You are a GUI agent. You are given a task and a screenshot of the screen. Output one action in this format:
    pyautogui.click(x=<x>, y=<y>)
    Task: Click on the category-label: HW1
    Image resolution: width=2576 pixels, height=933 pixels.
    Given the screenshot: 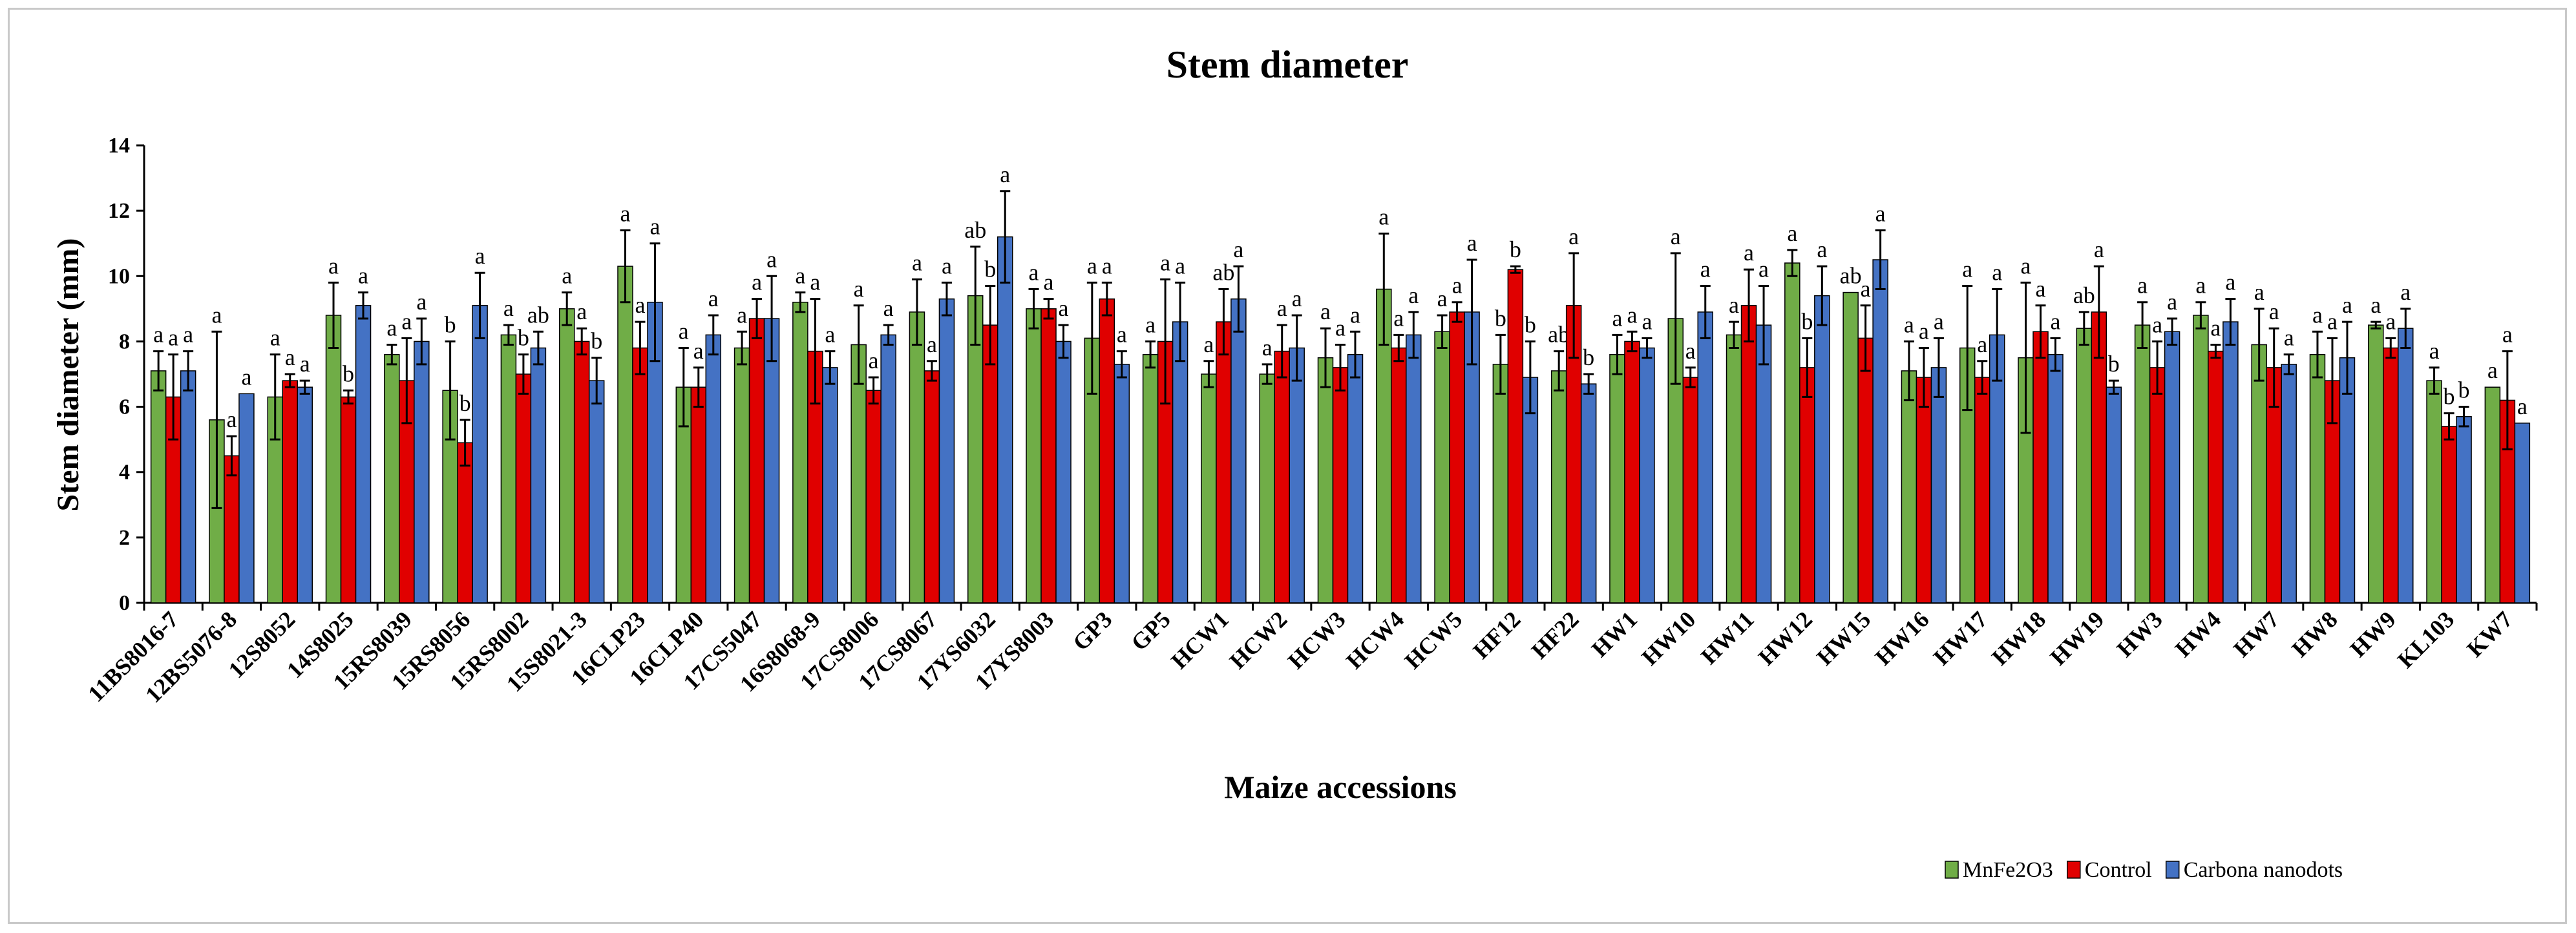 What is the action you would take?
    pyautogui.click(x=1614, y=634)
    